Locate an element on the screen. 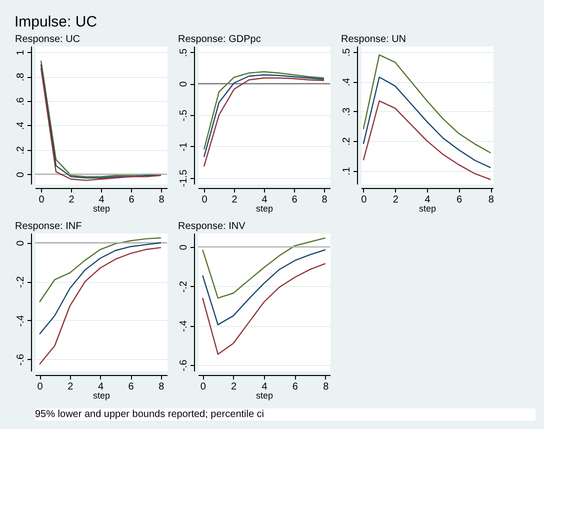 The width and height of the screenshot is (564, 511). y-tick-label: -1 is located at coordinates (184, 147).